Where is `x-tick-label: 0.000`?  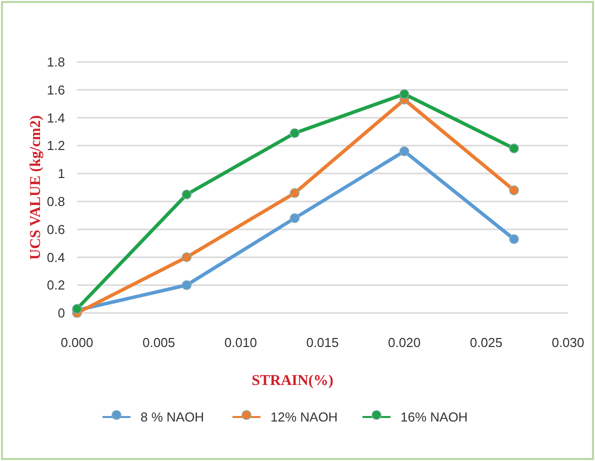 x-tick-label: 0.000 is located at coordinates (77, 342).